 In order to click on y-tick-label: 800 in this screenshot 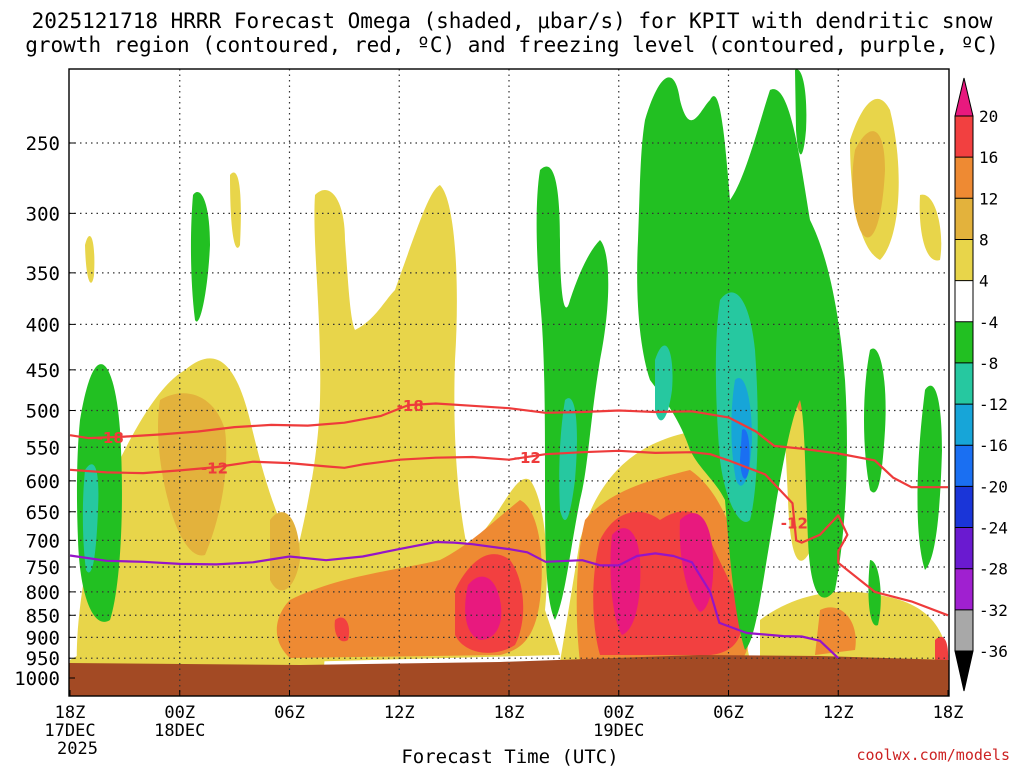, I will do `click(43, 593)`.